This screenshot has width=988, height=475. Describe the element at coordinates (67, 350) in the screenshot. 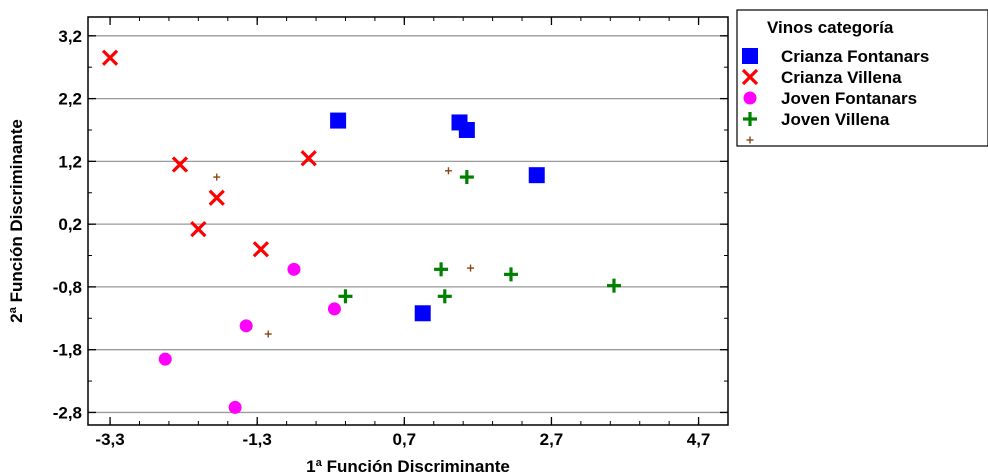

I see `y-tick-label: -1,8` at that location.